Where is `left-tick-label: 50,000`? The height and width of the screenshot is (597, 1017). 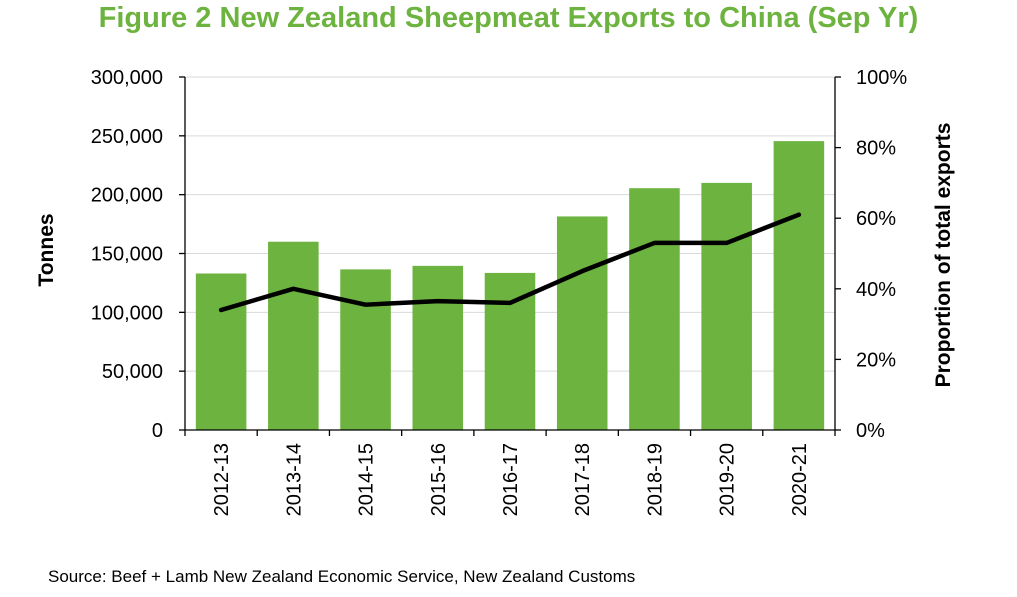
left-tick-label: 50,000 is located at coordinates (132, 372).